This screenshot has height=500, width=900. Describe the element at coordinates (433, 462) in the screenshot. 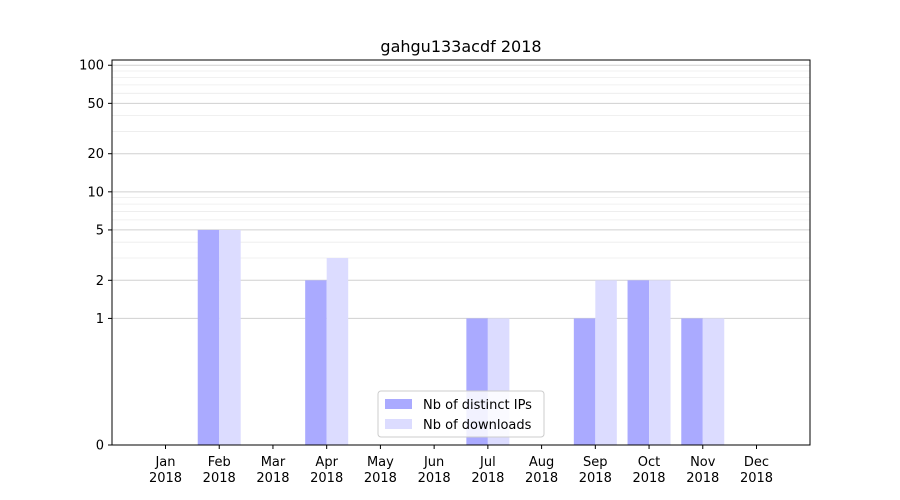

I see `x-tick-label-month: Jun` at that location.